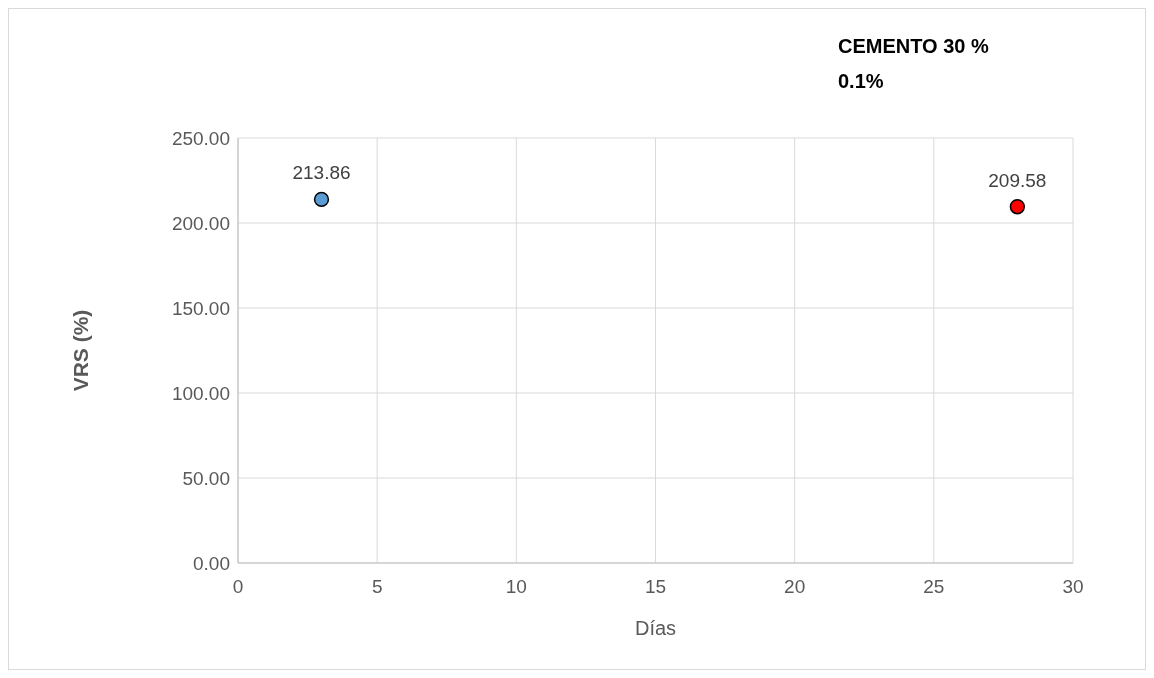  What do you see at coordinates (200, 138) in the screenshot?
I see `y-tick-label: 250.00` at bounding box center [200, 138].